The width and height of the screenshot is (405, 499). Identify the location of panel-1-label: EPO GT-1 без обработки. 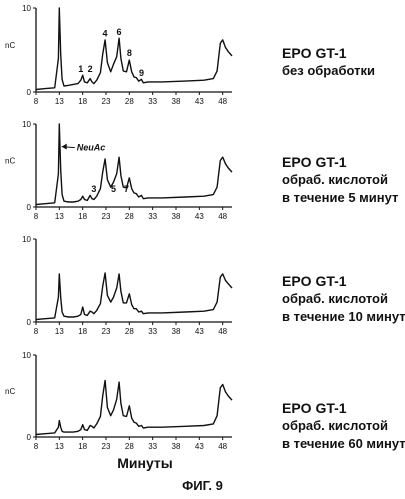
(328, 62).